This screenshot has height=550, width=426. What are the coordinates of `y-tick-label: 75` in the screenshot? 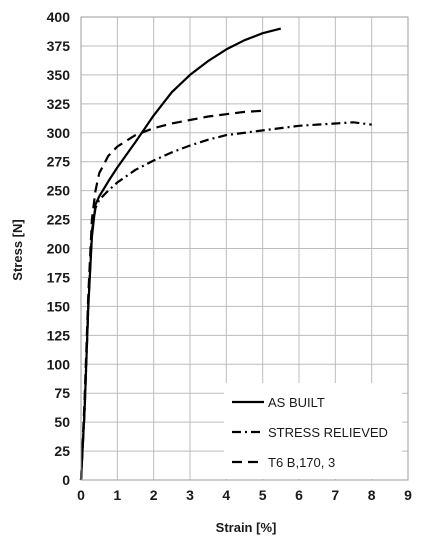 It's located at (62, 393).